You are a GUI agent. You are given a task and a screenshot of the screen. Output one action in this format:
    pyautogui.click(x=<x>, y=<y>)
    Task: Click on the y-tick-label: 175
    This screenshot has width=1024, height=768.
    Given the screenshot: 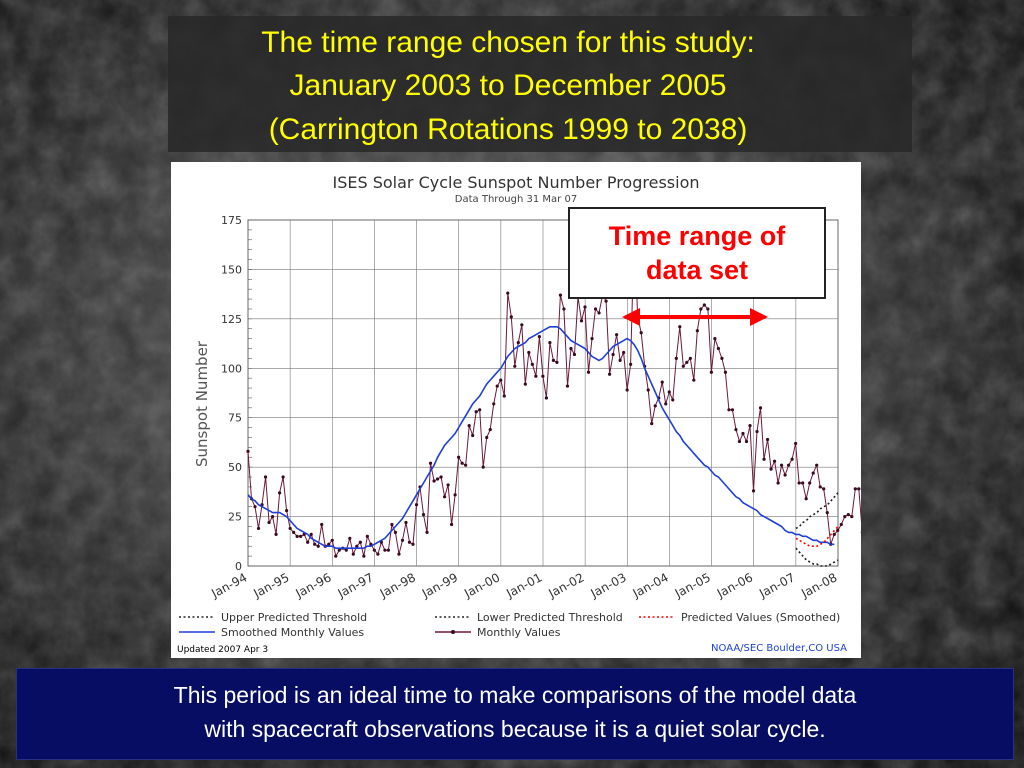 What is the action you would take?
    pyautogui.click(x=231, y=220)
    